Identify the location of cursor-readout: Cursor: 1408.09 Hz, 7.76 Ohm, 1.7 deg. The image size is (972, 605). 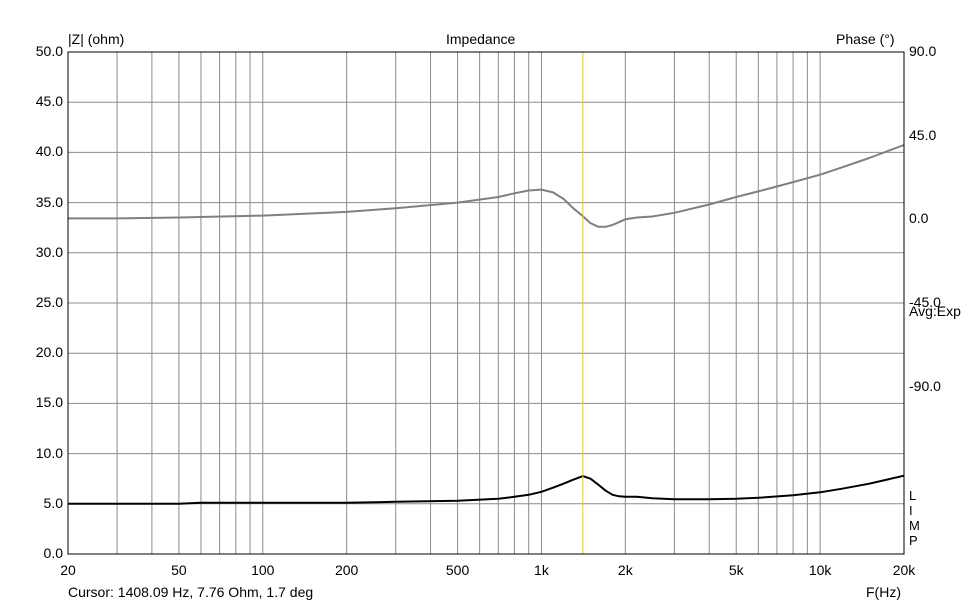
(191, 592).